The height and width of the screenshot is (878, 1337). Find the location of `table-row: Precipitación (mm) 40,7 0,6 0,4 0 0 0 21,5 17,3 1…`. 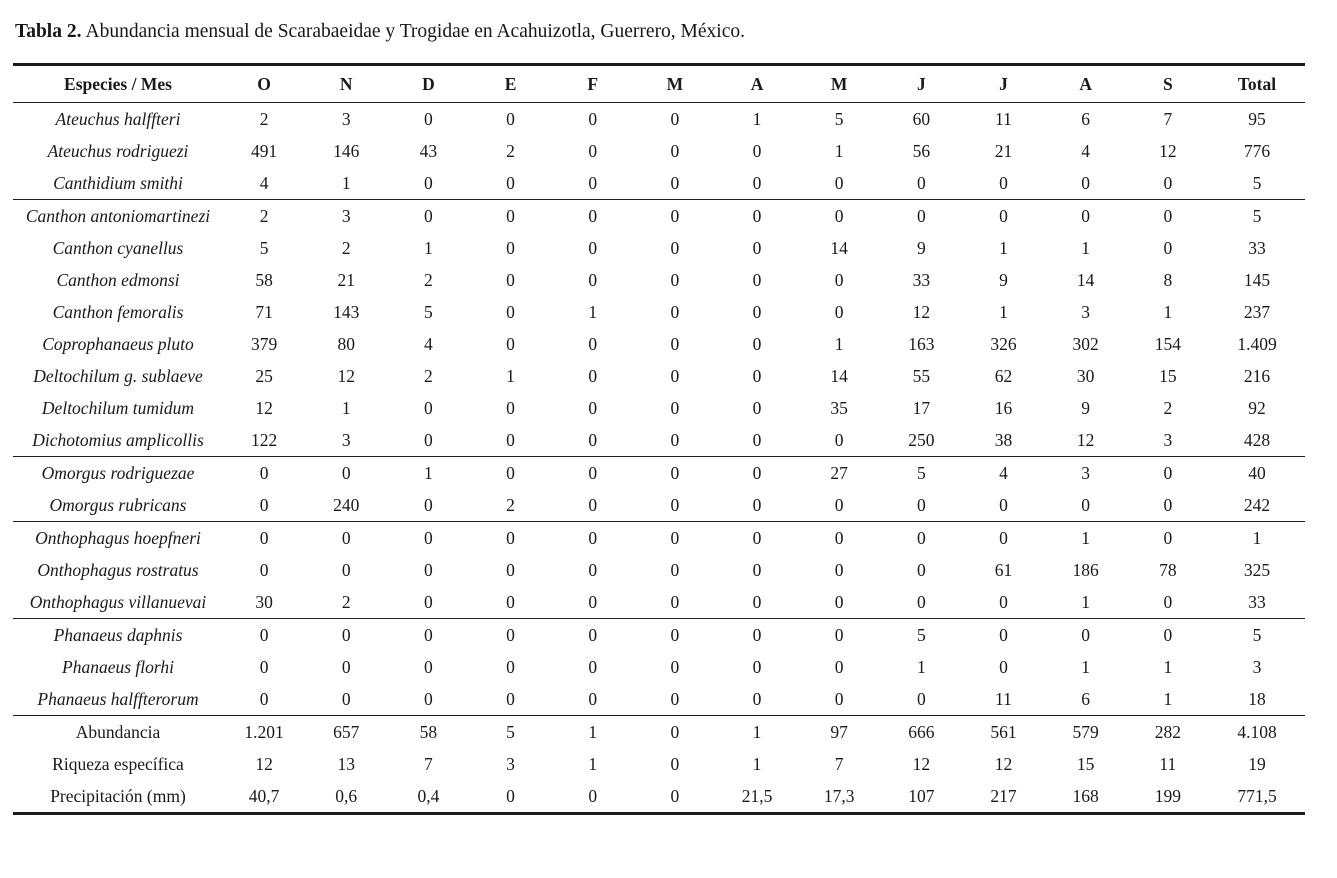

table-row: Precipitación (mm) 40,7 0,6 0,4 0 0 0 21,5 17,3 1… is located at coordinates (659, 797).